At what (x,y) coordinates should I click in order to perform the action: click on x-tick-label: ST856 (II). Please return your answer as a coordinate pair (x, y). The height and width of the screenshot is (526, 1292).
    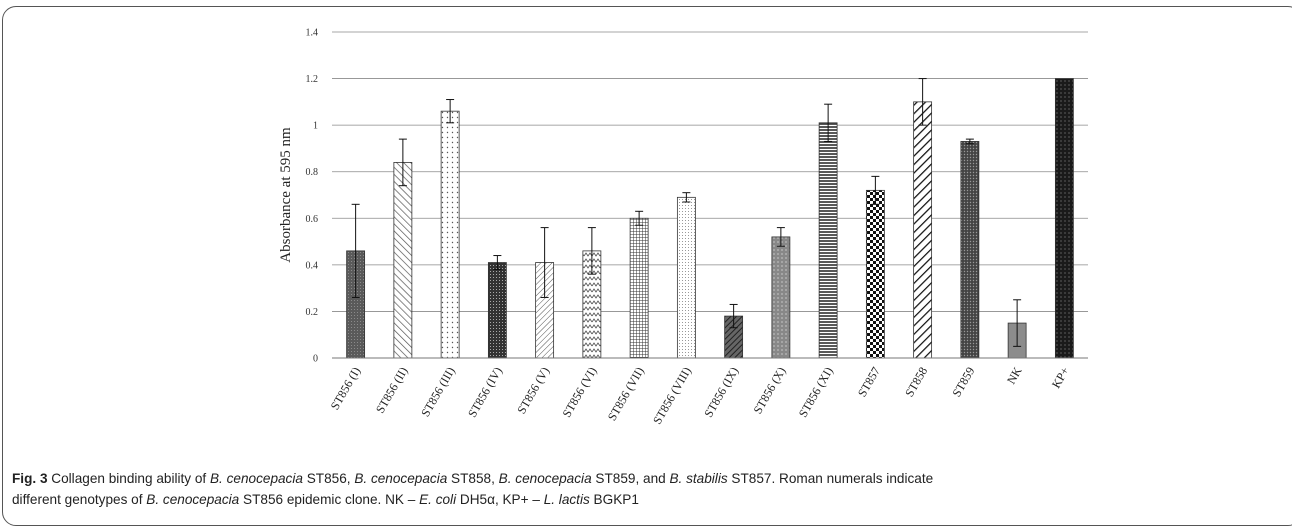
    Looking at the image, I should click on (392, 390).